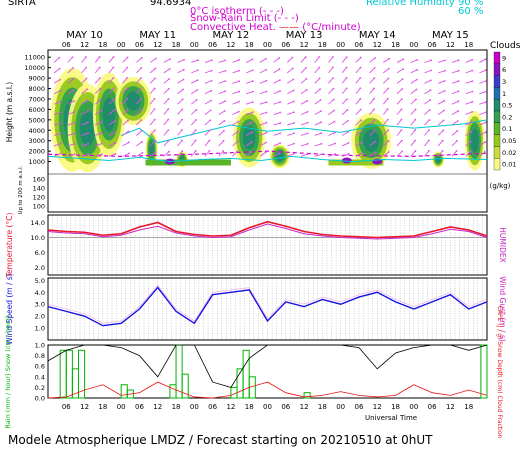  Describe the element at coordinates (40, 268) in the screenshot. I see `temperature-ytick: 2.0` at that location.